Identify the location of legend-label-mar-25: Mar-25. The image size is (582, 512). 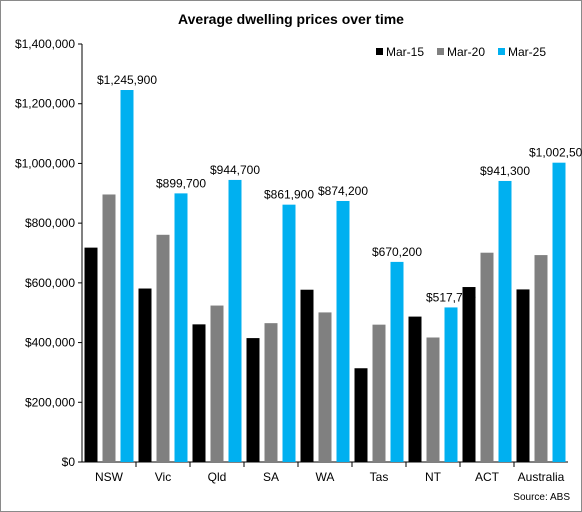
(527, 52).